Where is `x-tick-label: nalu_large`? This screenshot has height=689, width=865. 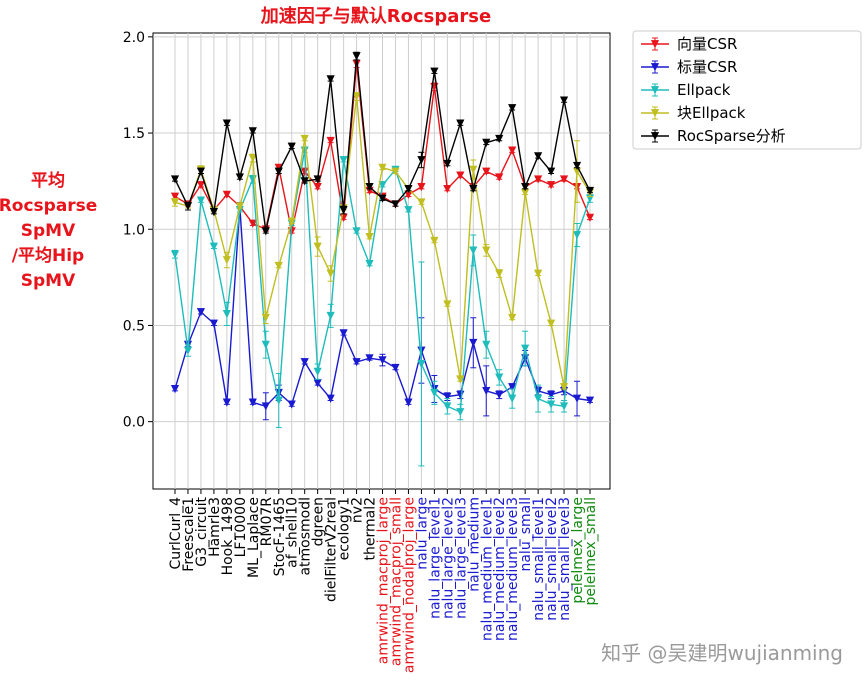
x-tick-label: nalu_large is located at coordinates (422, 533).